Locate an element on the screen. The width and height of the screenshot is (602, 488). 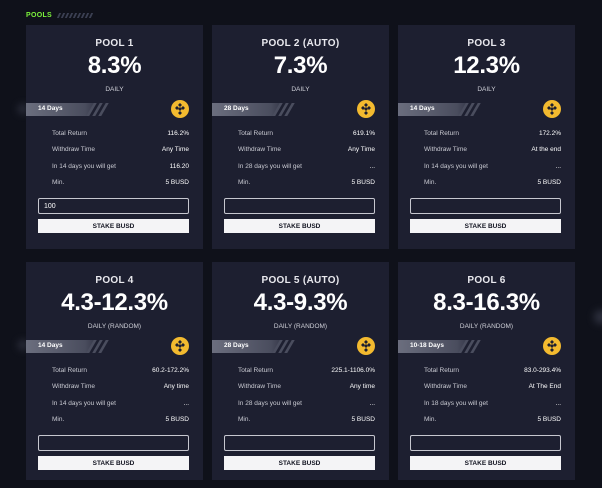
pool-rate: 7.3% is located at coordinates (300, 65).